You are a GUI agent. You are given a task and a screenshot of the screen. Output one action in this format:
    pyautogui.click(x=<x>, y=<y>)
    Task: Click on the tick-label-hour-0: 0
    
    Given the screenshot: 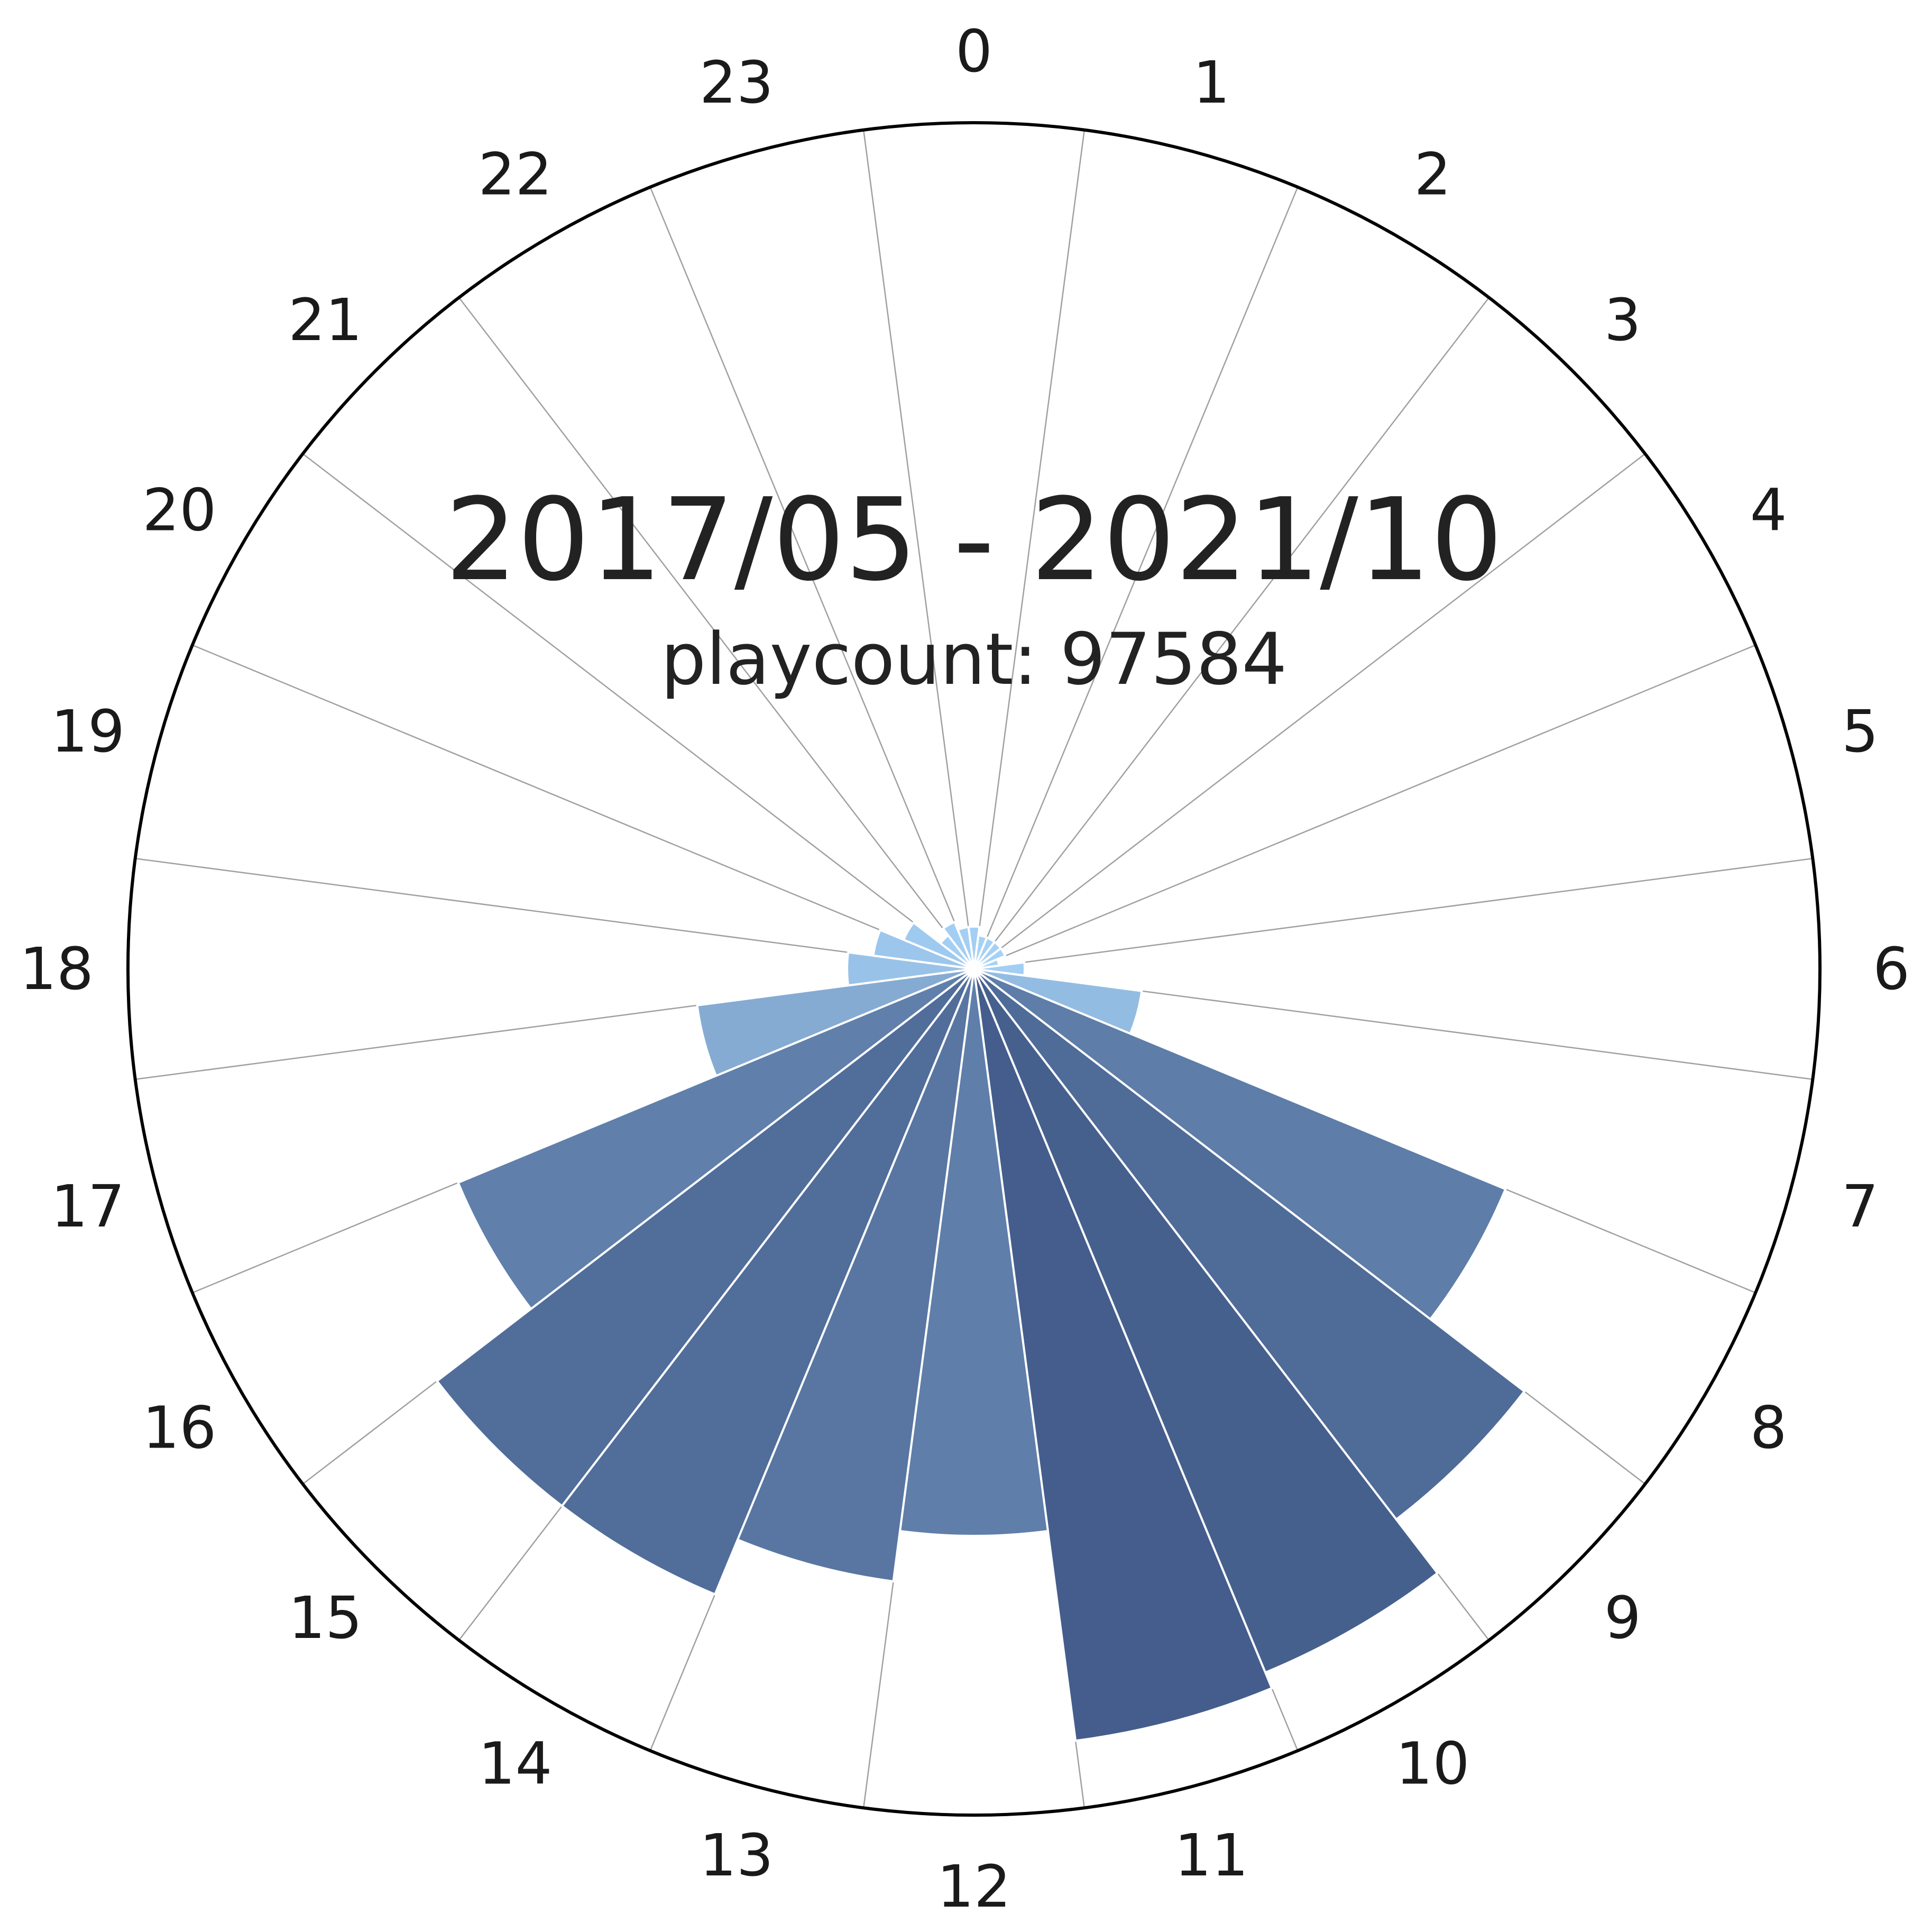 What is the action you would take?
    pyautogui.click(x=974, y=51)
    